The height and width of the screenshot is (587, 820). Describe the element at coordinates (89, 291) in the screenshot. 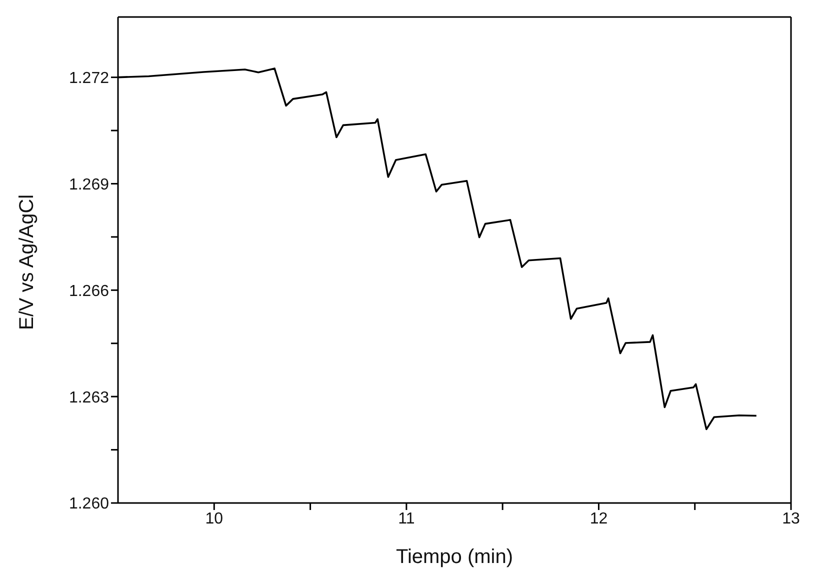

I see `y-tick-label: 1.266` at that location.